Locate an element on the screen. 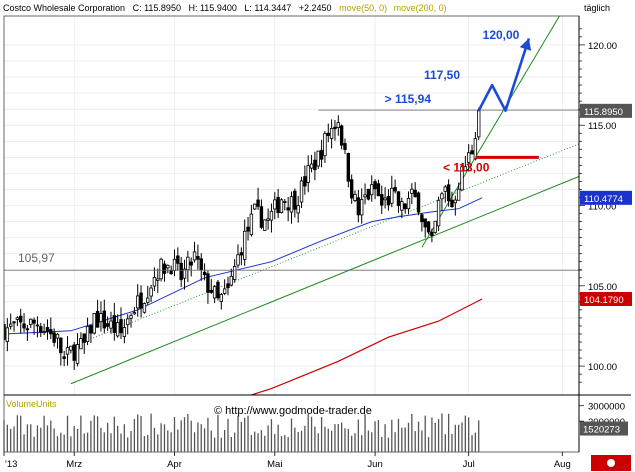 The image size is (635, 472). x-tick-label: Aug is located at coordinates (562, 464).